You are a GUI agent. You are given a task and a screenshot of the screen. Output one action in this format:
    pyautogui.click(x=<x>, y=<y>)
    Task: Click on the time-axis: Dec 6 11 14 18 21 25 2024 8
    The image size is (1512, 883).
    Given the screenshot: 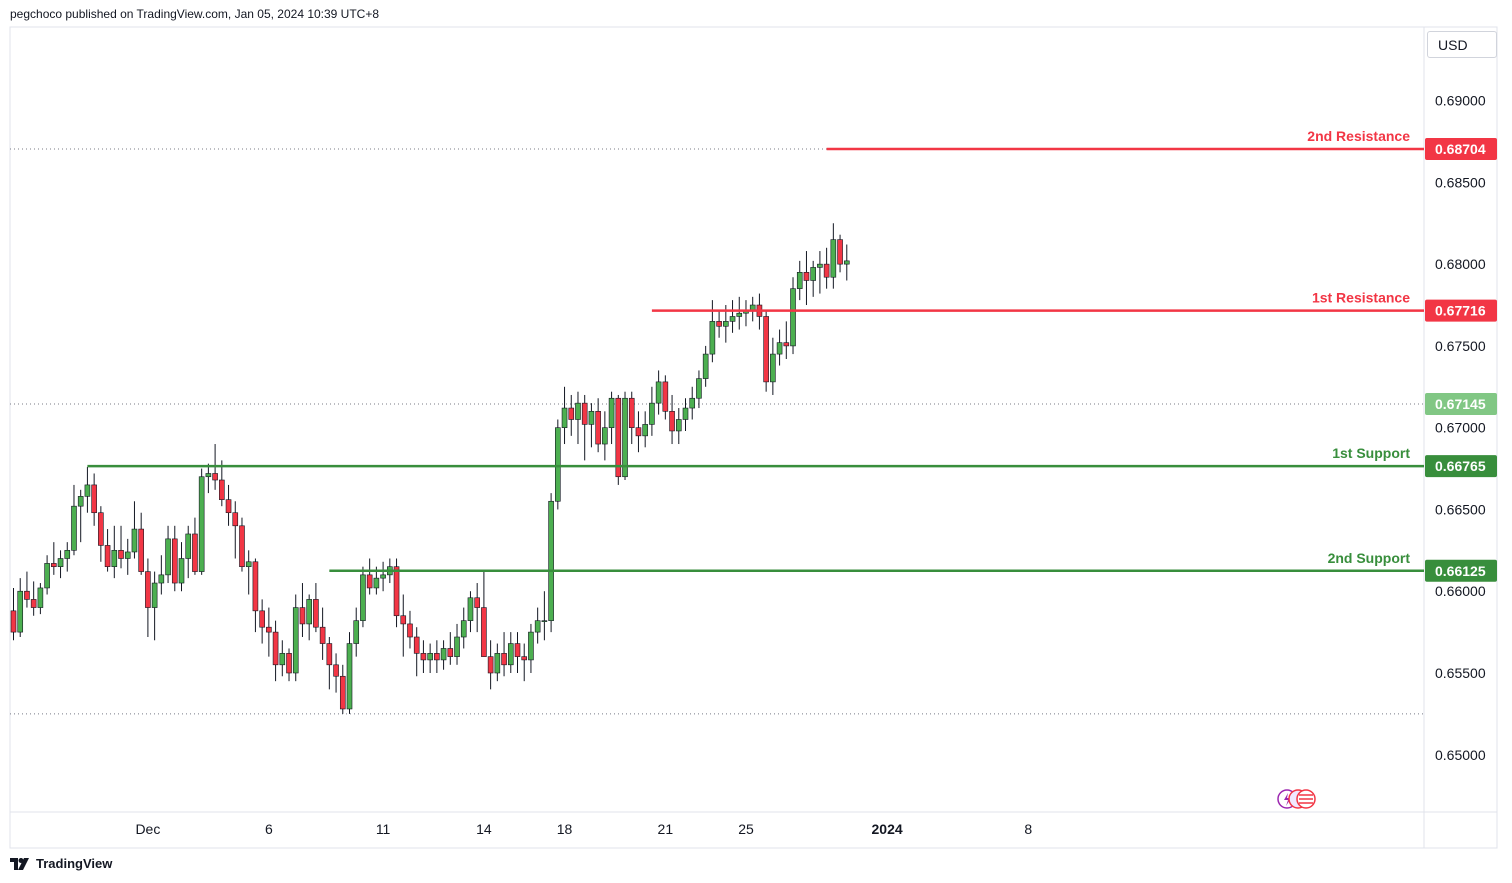 What is the action you would take?
    pyautogui.click(x=583, y=829)
    